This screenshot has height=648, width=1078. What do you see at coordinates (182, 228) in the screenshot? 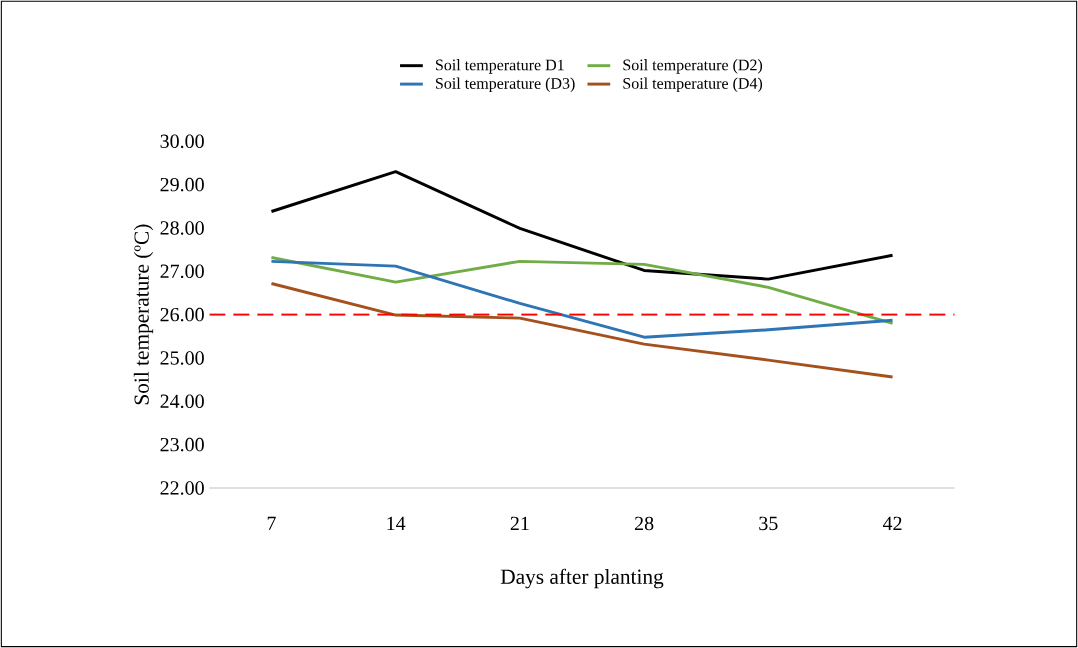
I see `y-tick-label: 28.00` at bounding box center [182, 228].